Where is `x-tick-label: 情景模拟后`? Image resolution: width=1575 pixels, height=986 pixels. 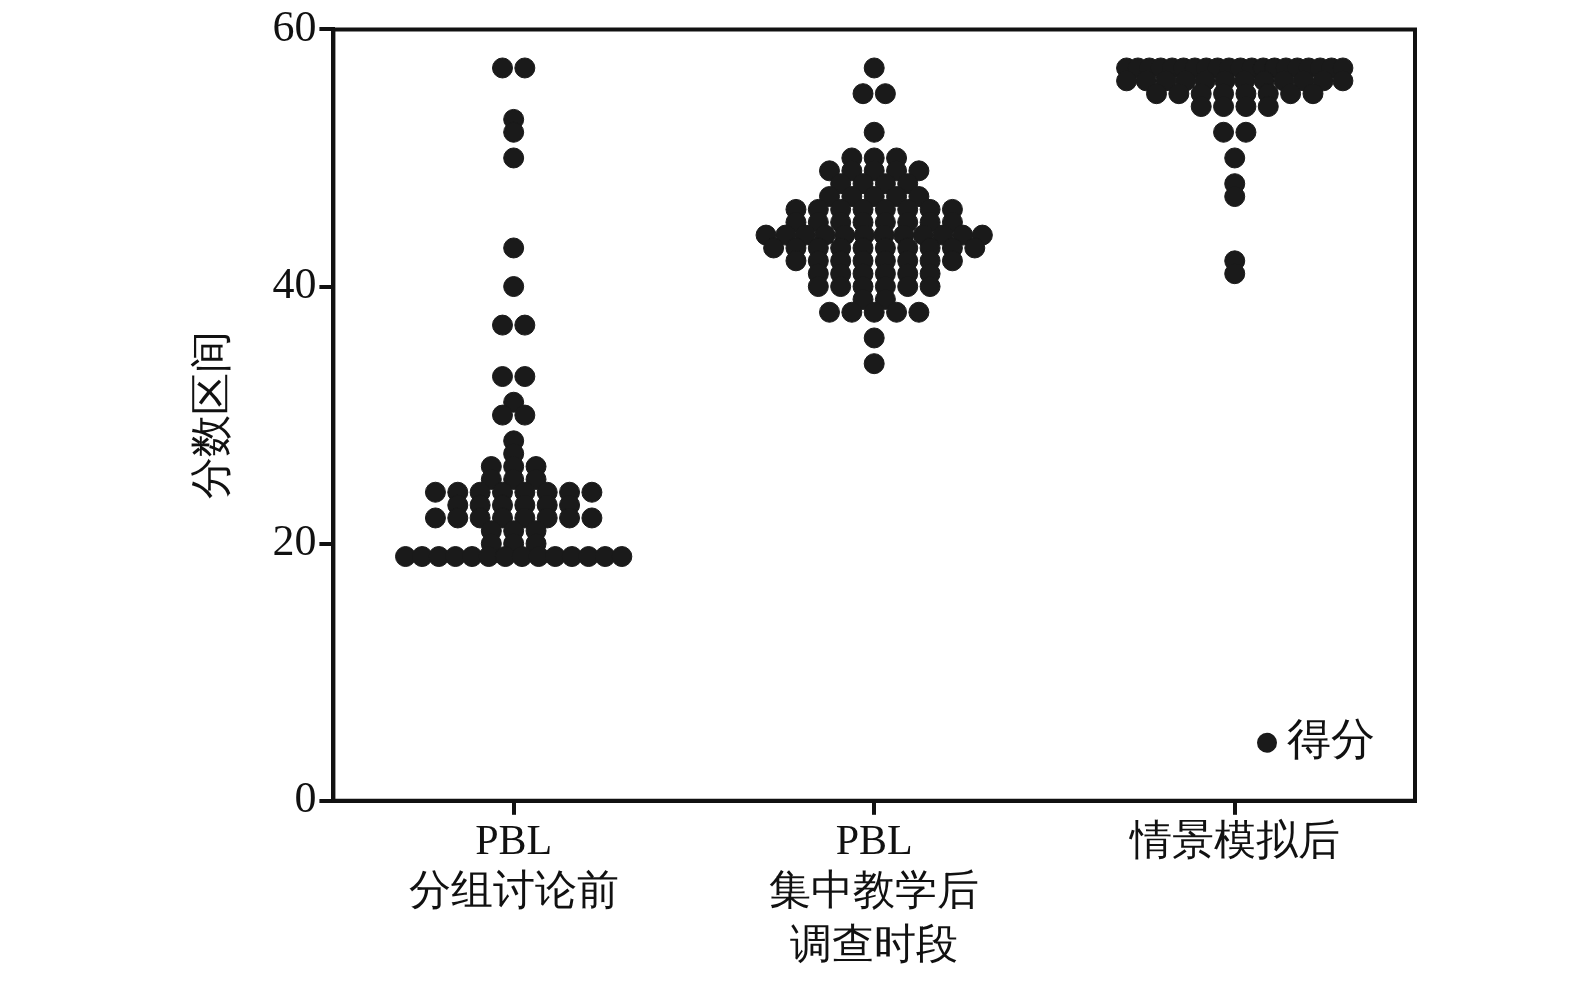 x-tick-label: 情景模拟后 is located at coordinates (1233, 840).